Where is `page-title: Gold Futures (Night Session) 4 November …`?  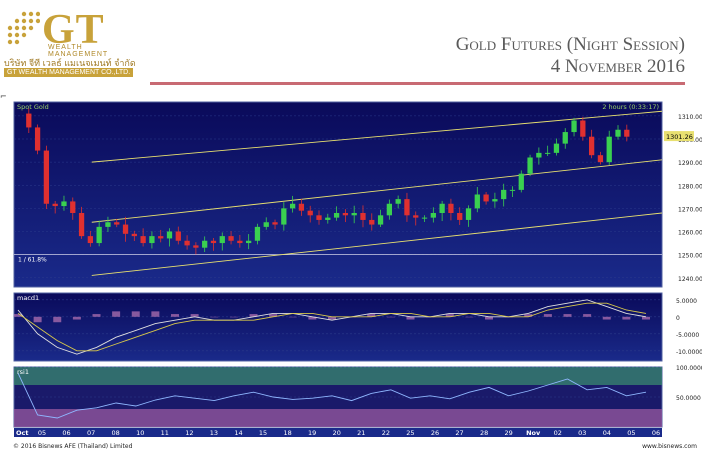
page-title: Gold Futures (Night Session) 4 November … is located at coordinates (570, 56).